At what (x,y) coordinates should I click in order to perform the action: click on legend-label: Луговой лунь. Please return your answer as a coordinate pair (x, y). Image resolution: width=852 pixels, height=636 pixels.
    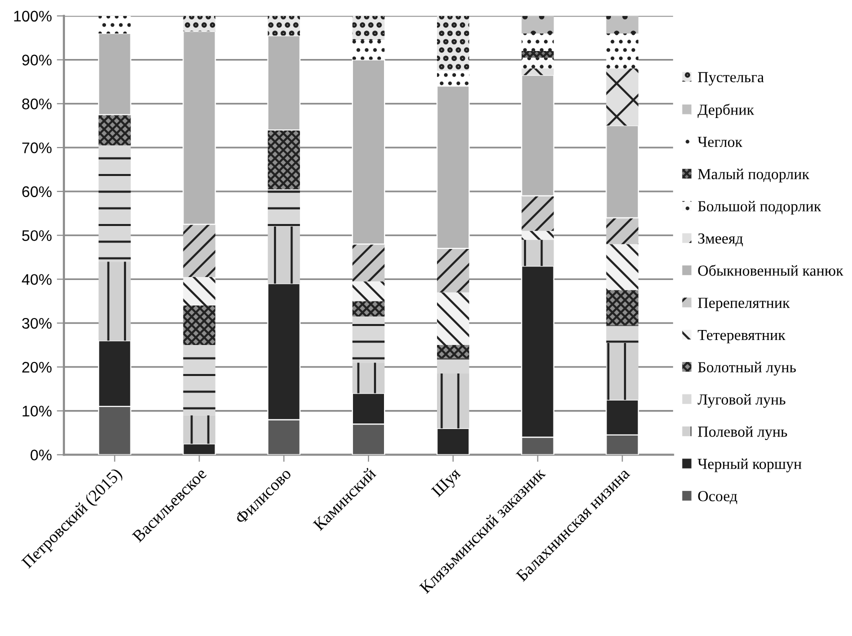
    Looking at the image, I should click on (742, 401).